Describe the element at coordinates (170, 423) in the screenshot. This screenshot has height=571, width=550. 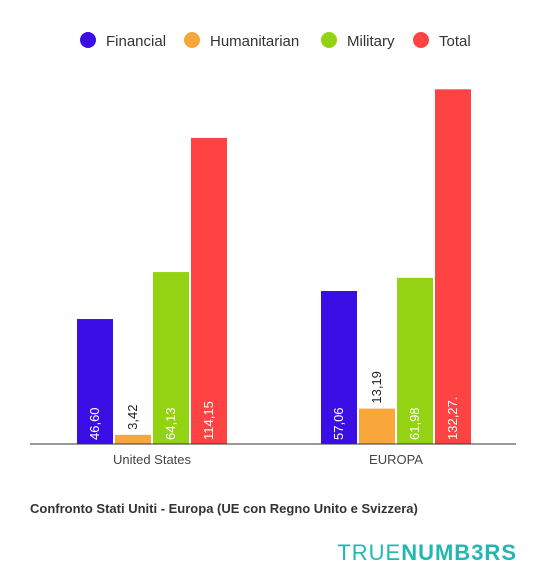
I see `data-label-united-states-military: 64,13` at that location.